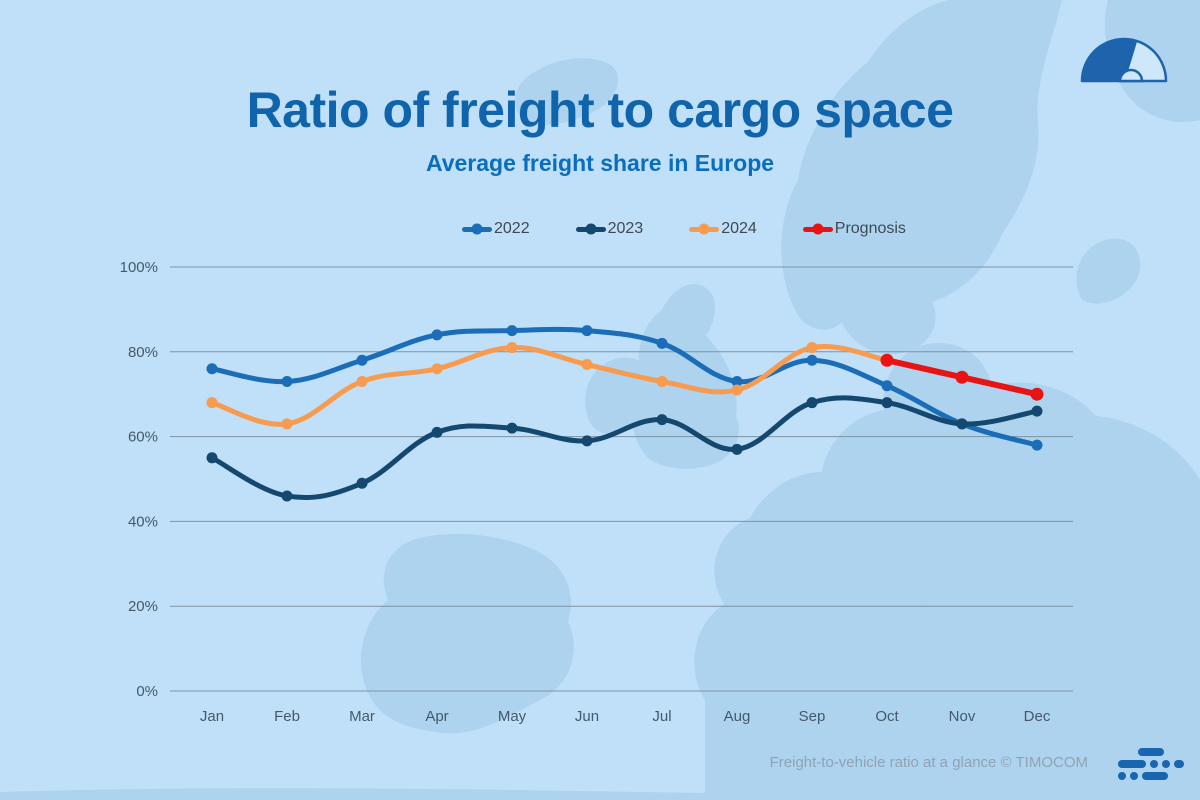 The width and height of the screenshot is (1200, 800). Describe the element at coordinates (587, 716) in the screenshot. I see `x-tick-label: Jun` at that location.